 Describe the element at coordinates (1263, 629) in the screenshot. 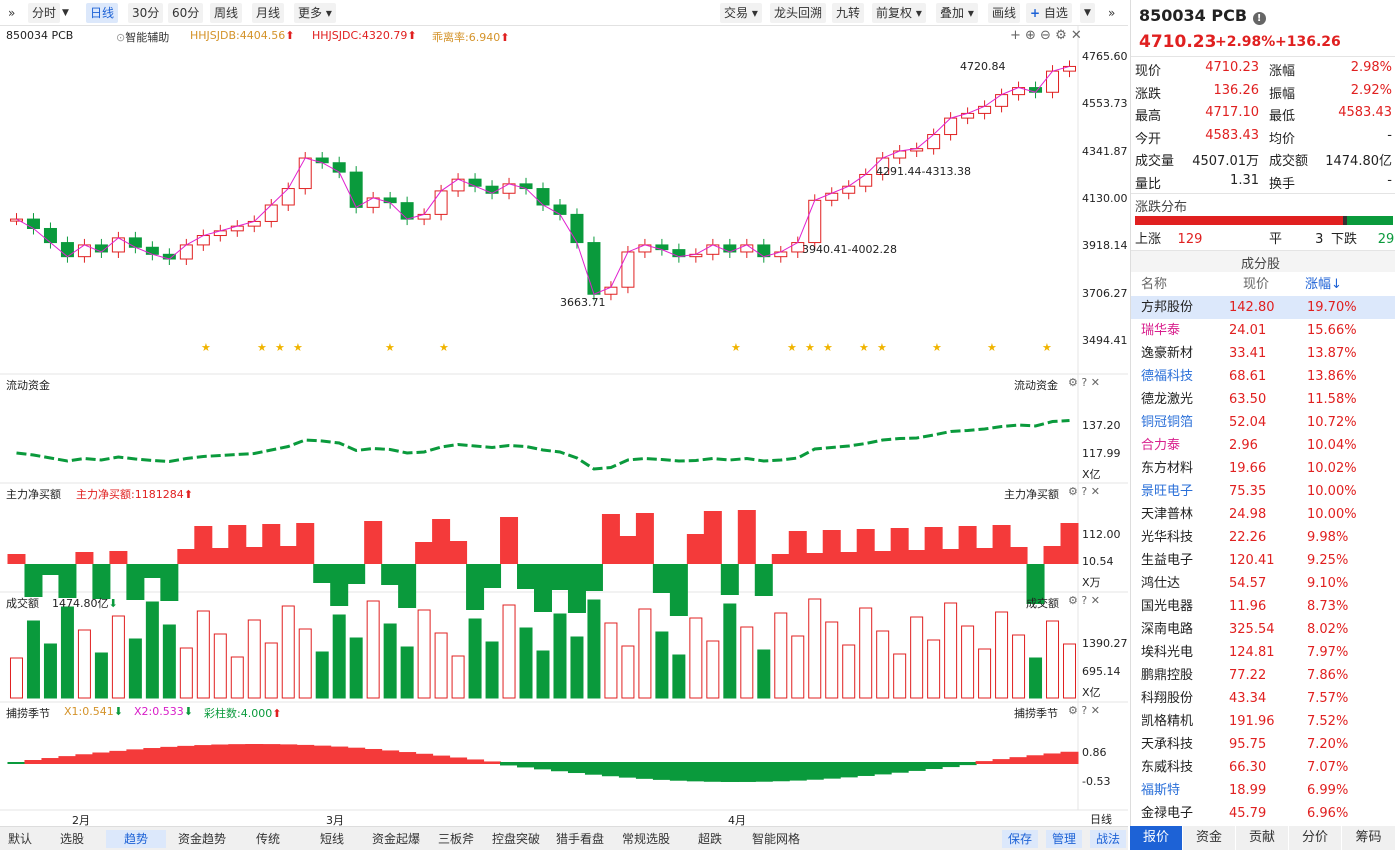

I see `list-item: 深南电路 325.54 8.02%` at that location.